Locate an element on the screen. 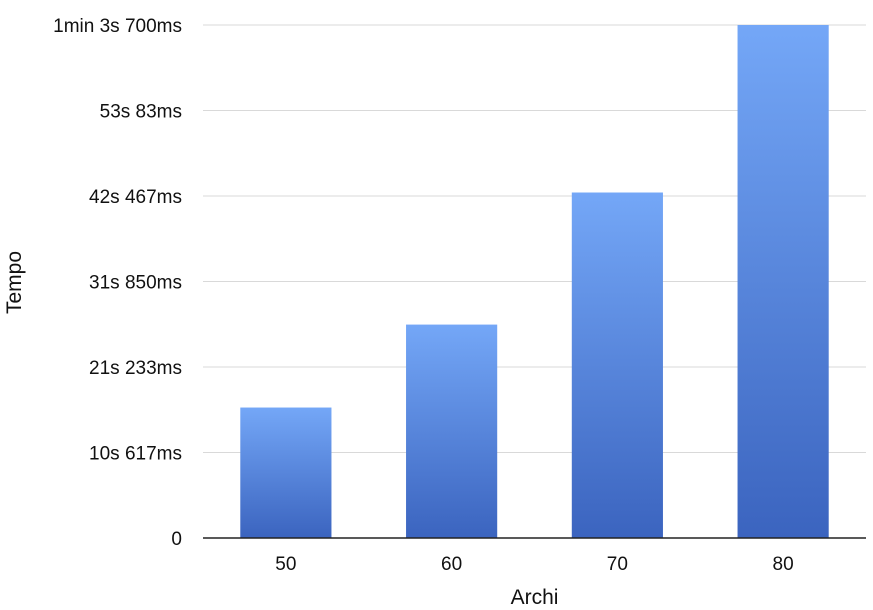 Image resolution: width=873 pixels, height=610 pixels. x-tick-label: 80 is located at coordinates (783, 564).